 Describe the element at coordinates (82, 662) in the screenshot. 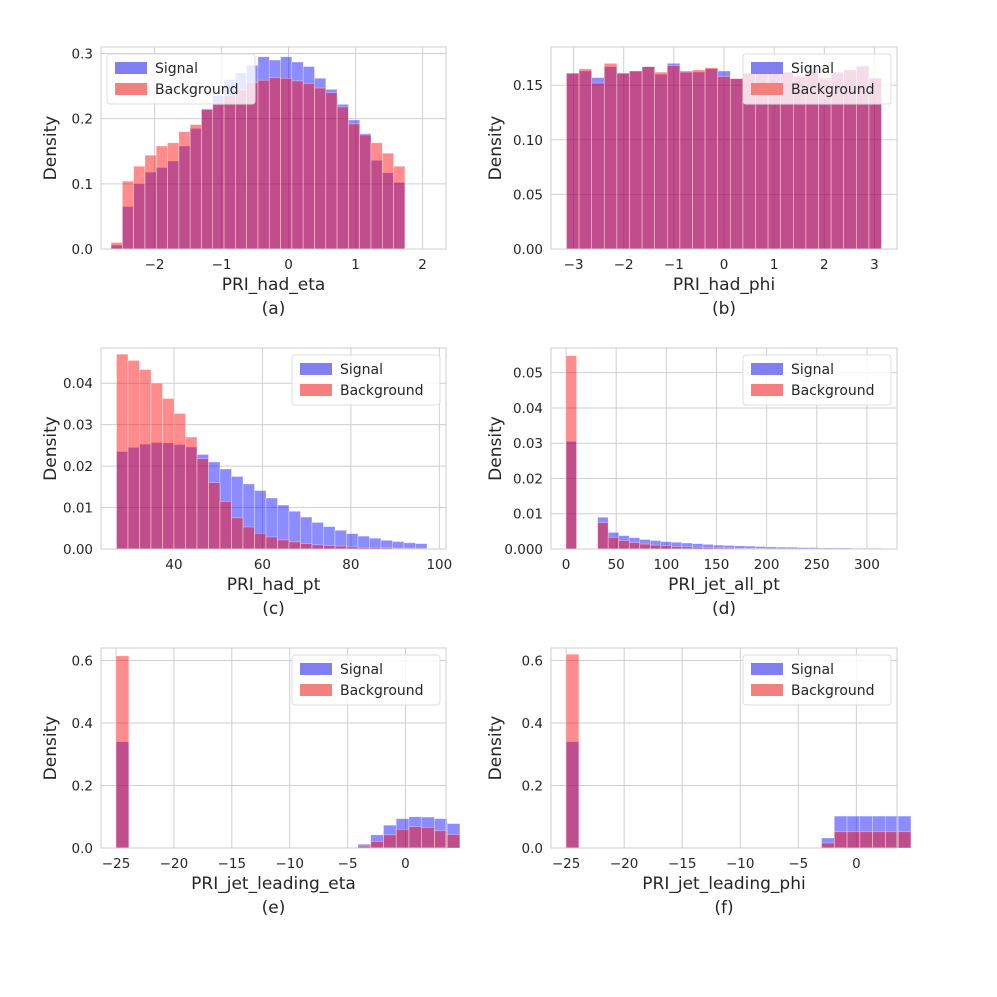

I see `y-tick-label: 0.6` at that location.